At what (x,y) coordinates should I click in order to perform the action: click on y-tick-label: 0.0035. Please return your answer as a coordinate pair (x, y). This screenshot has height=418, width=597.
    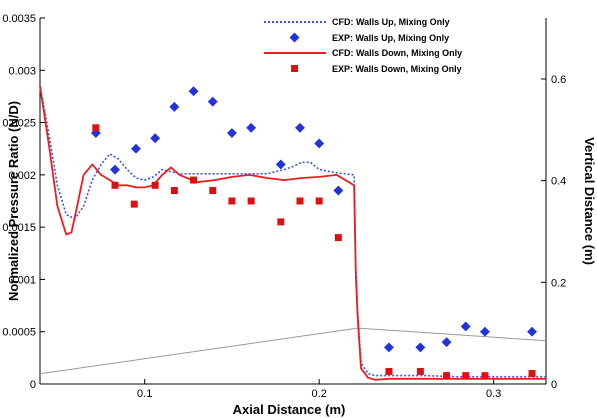
    Looking at the image, I should click on (19, 19).